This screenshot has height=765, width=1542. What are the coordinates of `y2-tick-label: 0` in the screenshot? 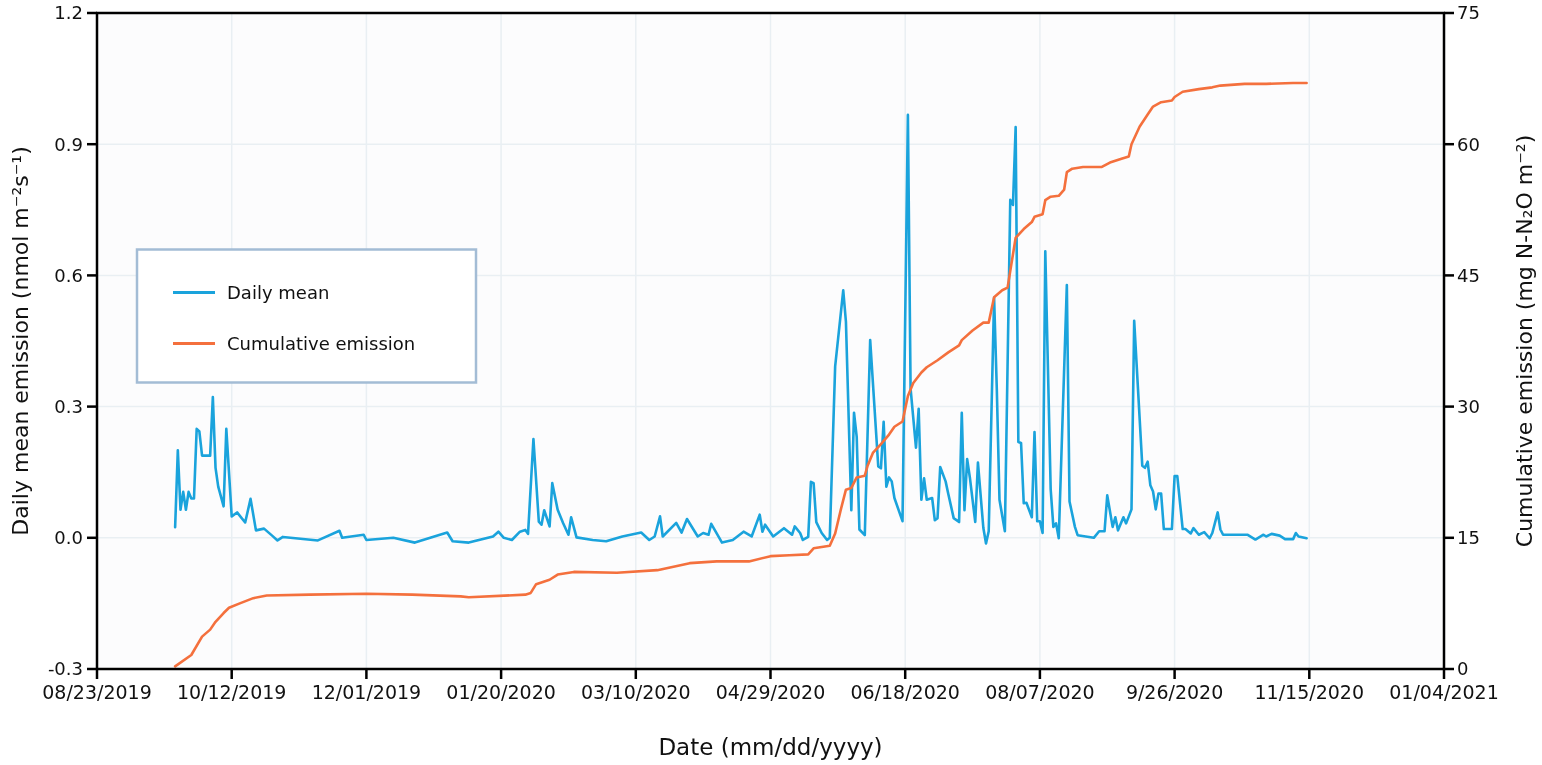 It's located at (1463, 669).